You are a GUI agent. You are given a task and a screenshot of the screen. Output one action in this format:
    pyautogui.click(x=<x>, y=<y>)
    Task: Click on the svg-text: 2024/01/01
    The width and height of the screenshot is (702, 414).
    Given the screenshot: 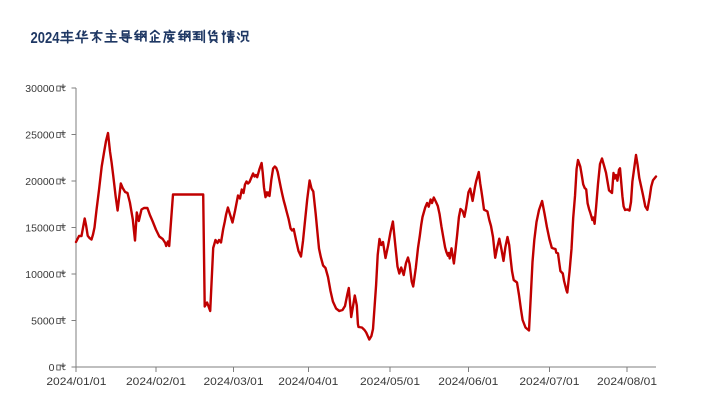 What is the action you would take?
    pyautogui.click(x=76, y=382)
    